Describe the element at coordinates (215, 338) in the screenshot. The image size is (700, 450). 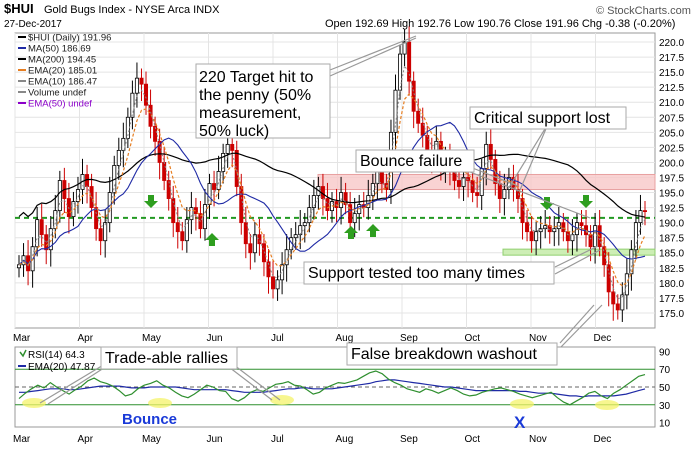
I see `month-tick-label: Jun` at that location.